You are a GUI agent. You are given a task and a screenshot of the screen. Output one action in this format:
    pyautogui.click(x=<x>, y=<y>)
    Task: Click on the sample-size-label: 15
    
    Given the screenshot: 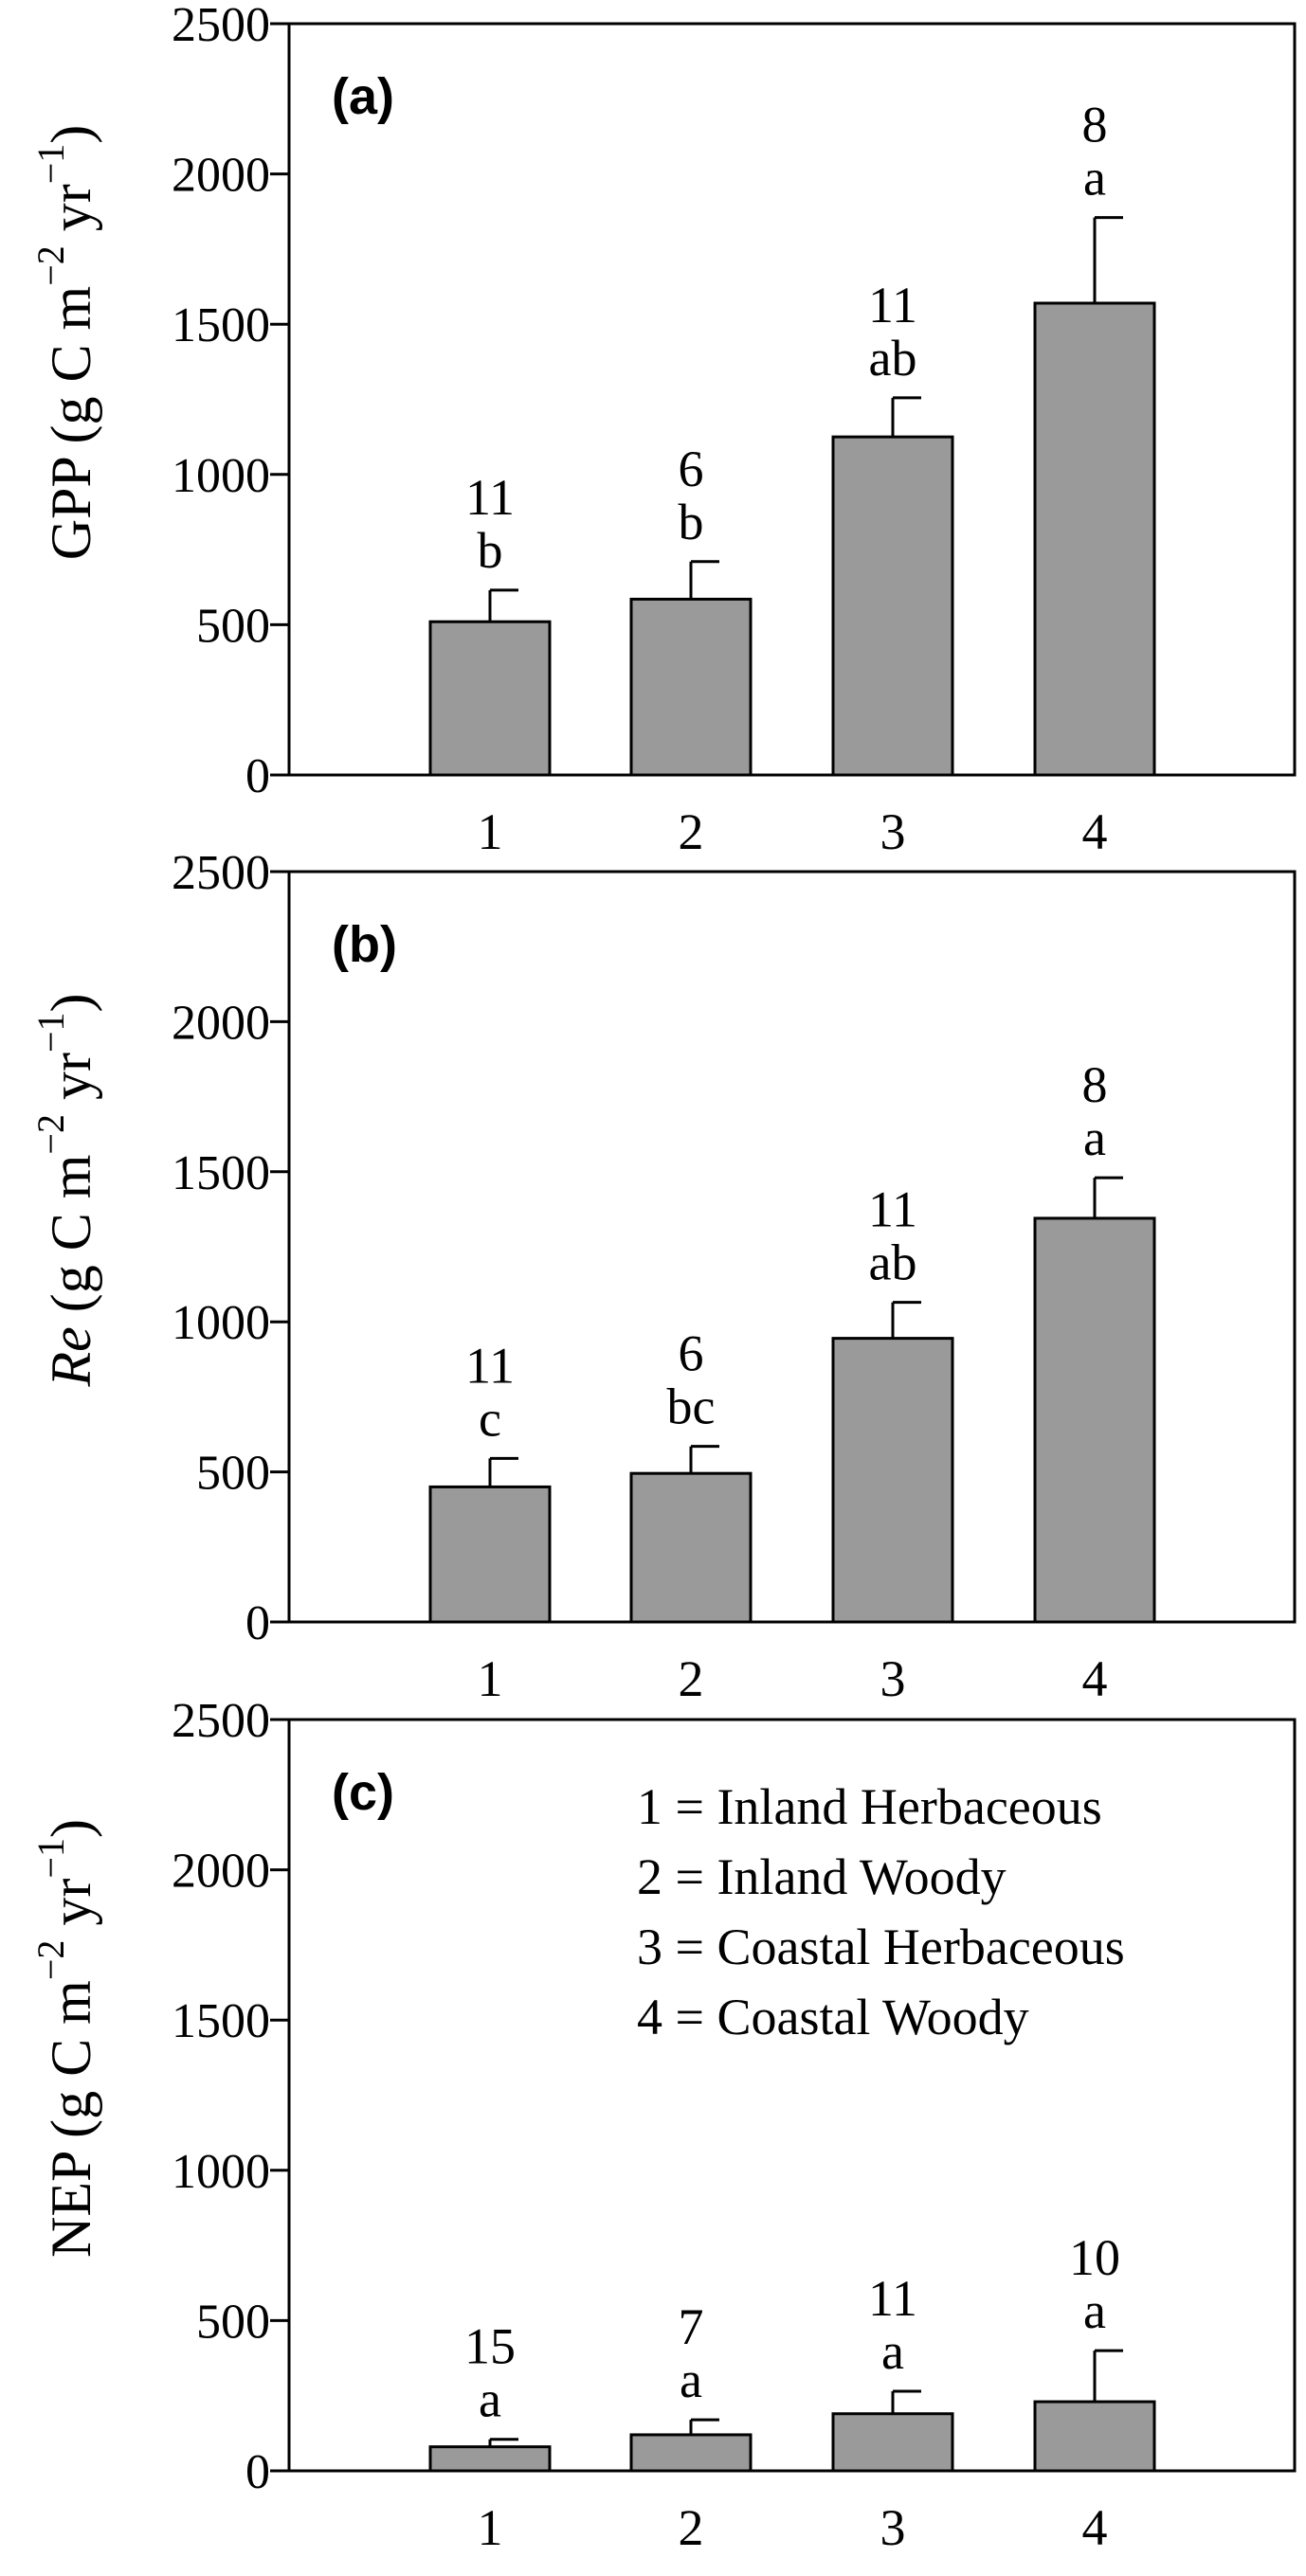 What is the action you would take?
    pyautogui.click(x=490, y=2346)
    